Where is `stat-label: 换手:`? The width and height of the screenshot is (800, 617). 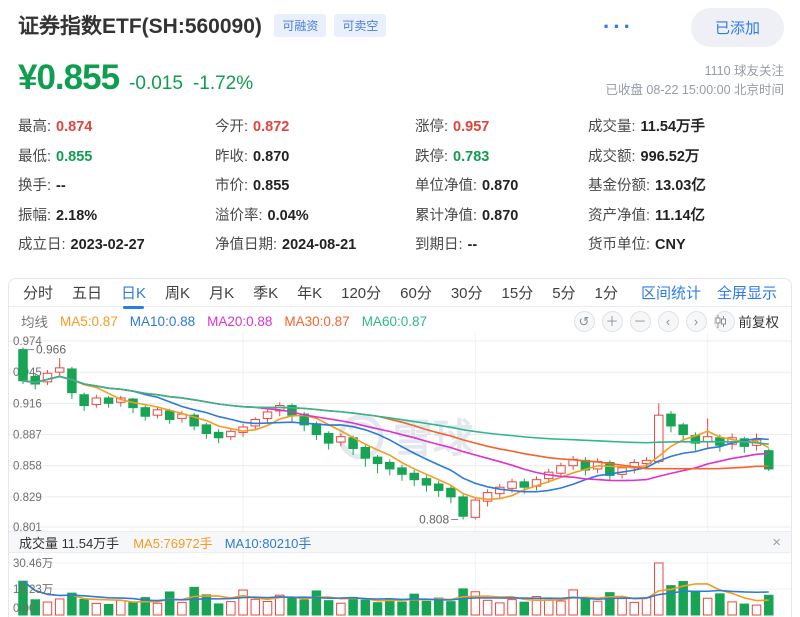 stat-label: 换手: is located at coordinates (35, 186).